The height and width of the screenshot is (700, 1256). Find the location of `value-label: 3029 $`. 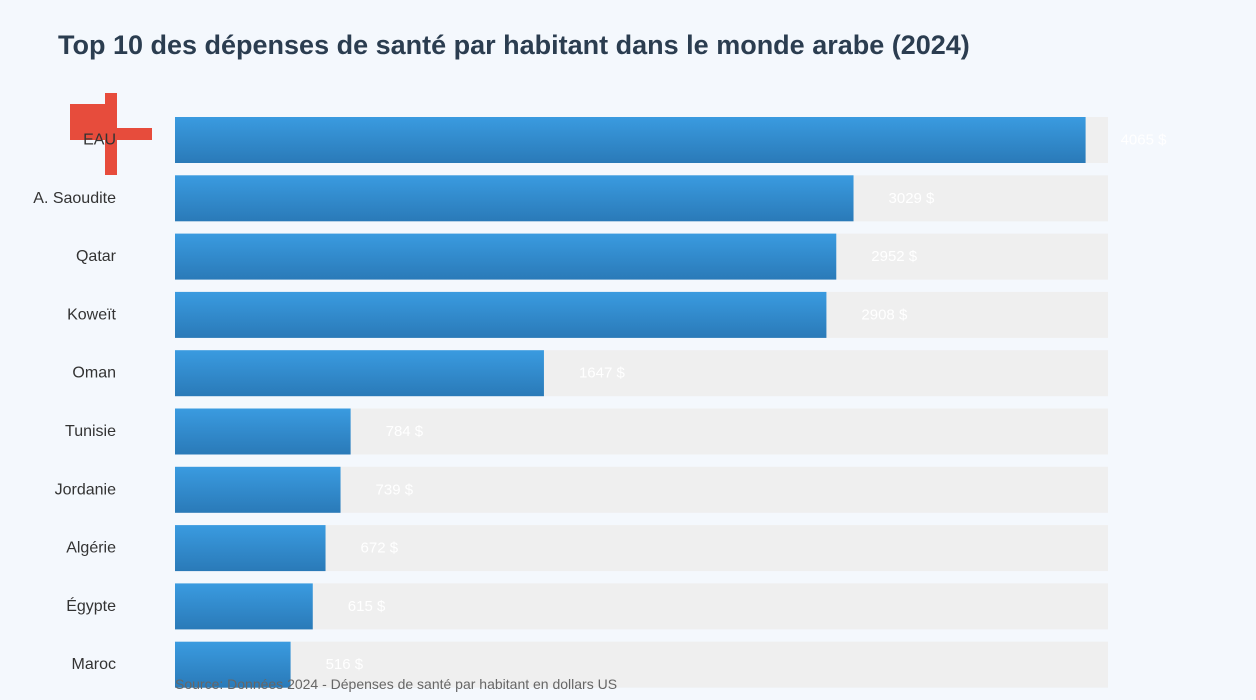

value-label: 3029 $ is located at coordinates (912, 198).